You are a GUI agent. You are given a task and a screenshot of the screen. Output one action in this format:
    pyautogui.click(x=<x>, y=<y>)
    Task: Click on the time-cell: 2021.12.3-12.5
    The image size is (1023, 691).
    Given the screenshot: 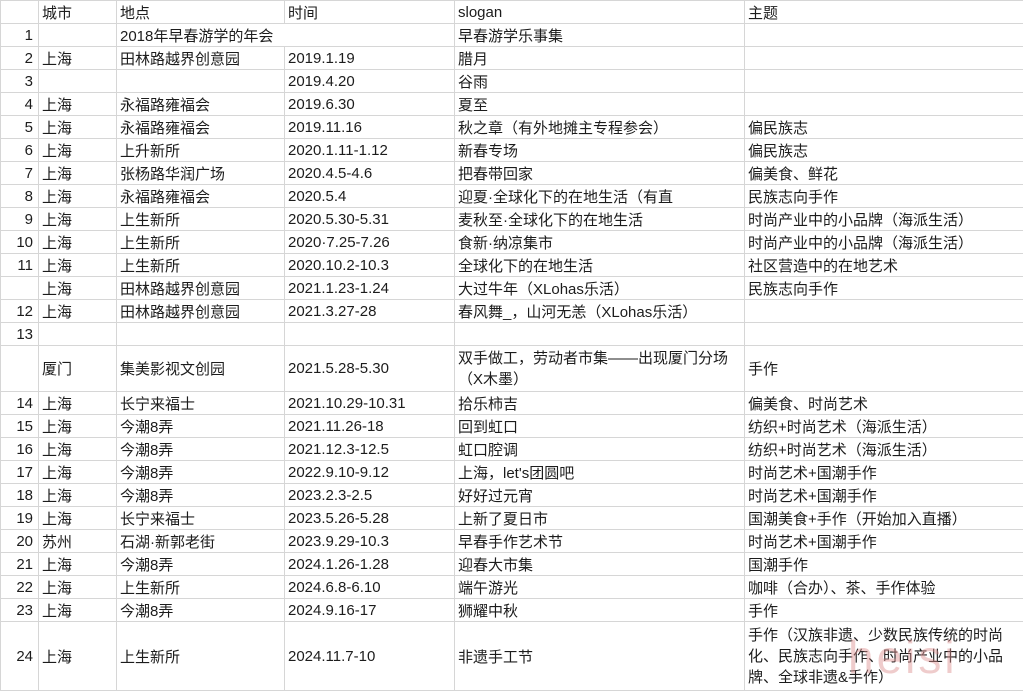 What is the action you would take?
    pyautogui.click(x=370, y=449)
    